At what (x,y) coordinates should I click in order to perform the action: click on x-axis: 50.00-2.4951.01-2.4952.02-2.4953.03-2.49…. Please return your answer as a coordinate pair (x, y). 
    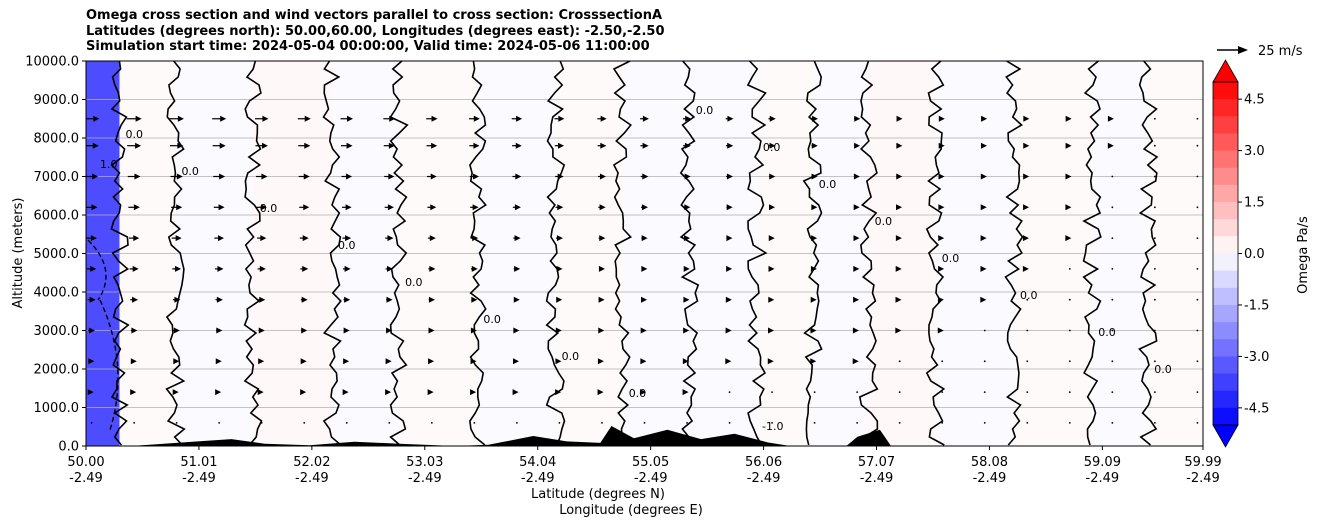
    Looking at the image, I should click on (644, 466).